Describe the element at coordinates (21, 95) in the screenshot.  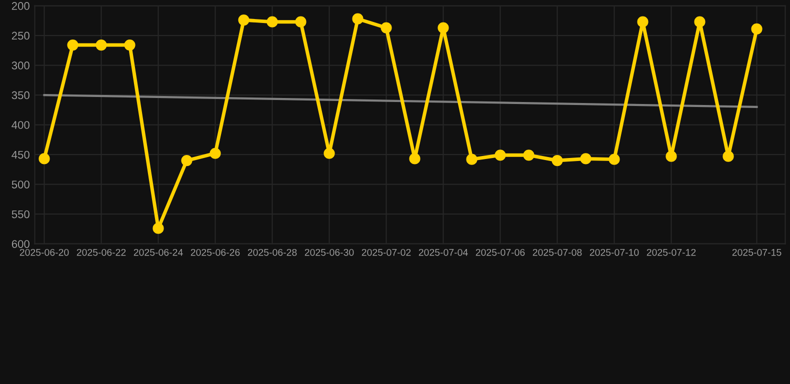
I see `y-tick-label: 350` at that location.